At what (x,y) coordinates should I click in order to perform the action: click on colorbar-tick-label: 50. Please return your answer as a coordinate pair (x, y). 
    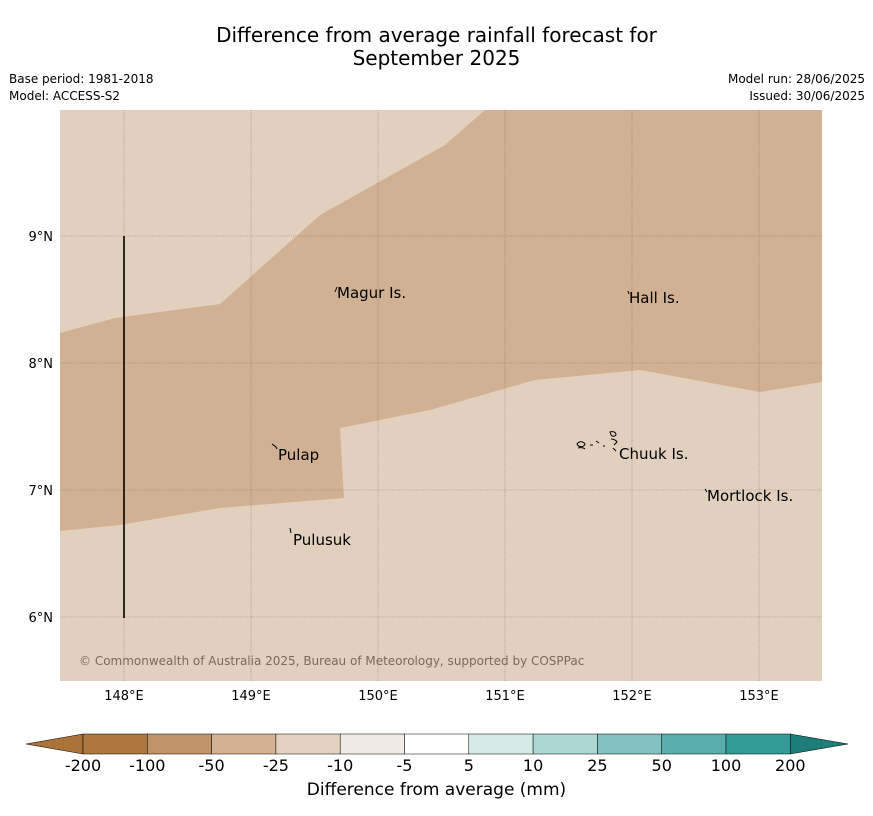
    Looking at the image, I should click on (662, 765).